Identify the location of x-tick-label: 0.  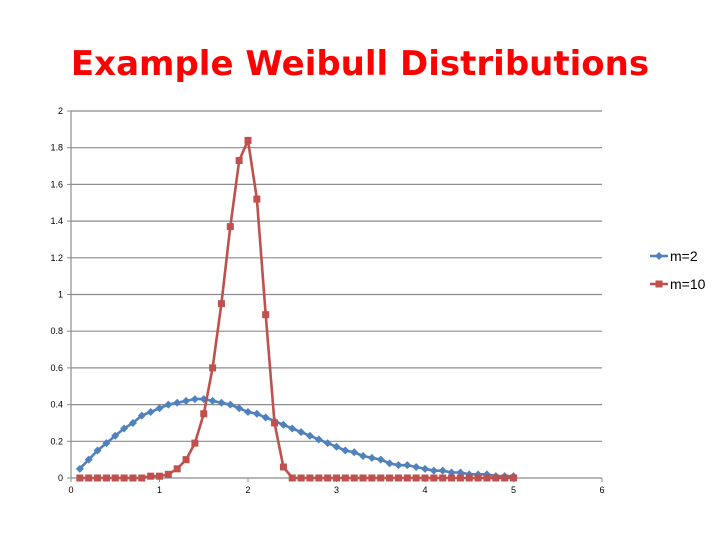
(70, 490).